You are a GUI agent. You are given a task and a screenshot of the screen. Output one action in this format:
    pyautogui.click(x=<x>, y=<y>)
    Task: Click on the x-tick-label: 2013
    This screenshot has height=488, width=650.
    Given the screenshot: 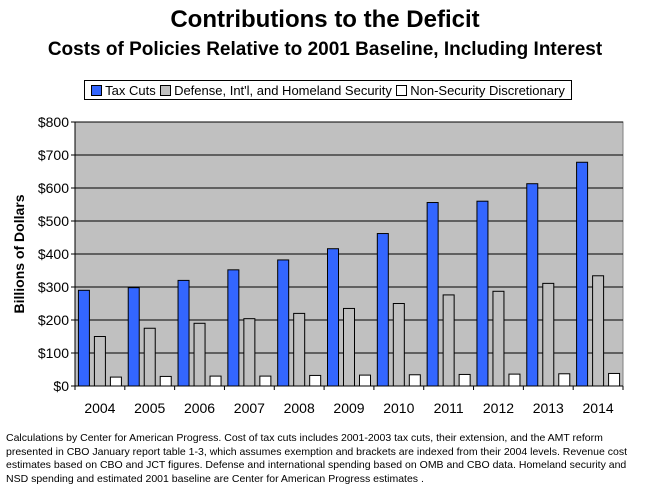 What is the action you would take?
    pyautogui.click(x=548, y=408)
    